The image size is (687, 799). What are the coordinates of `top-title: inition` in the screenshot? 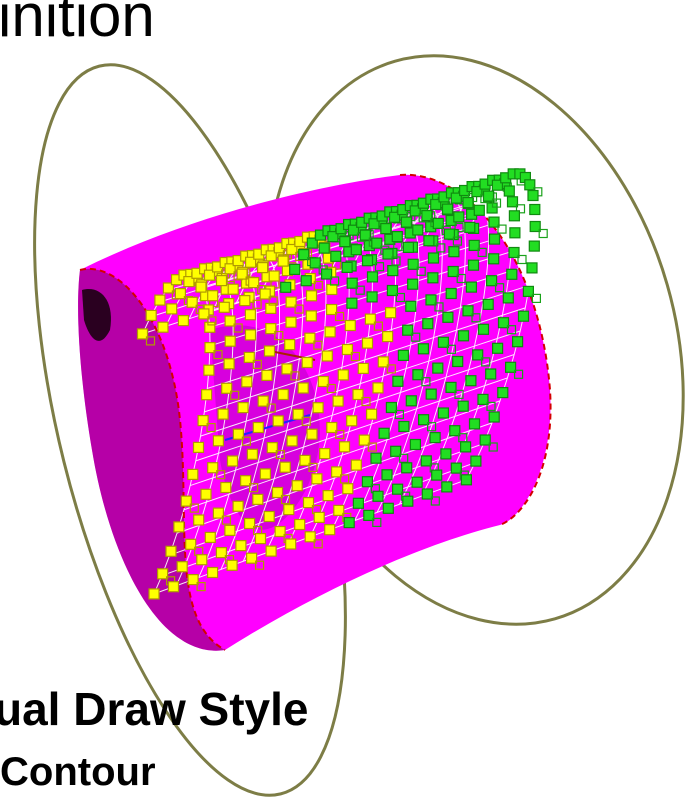 It's located at (77, 24).